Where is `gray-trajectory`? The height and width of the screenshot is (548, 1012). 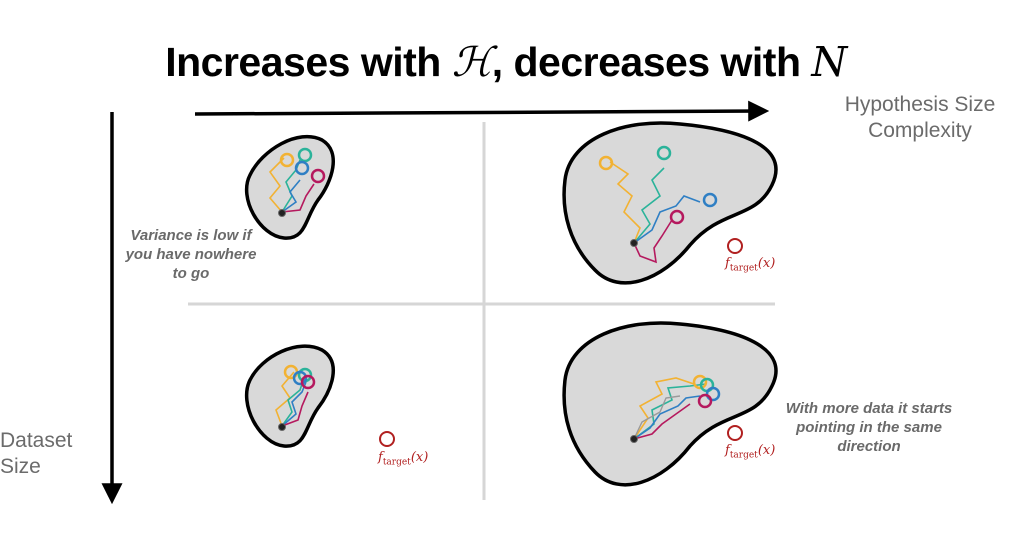 gray-trajectory is located at coordinates (657, 417).